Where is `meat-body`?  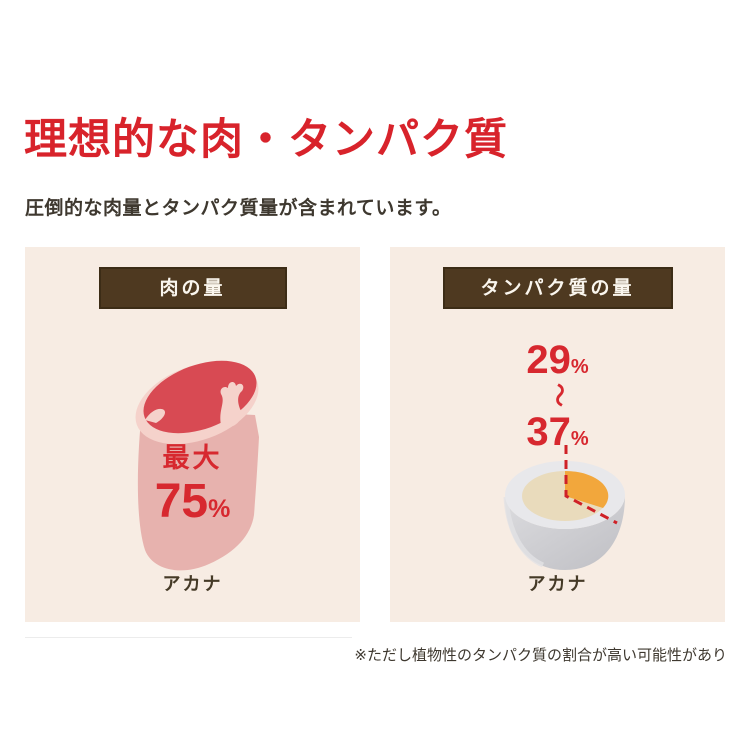 meat-body is located at coordinates (198, 490).